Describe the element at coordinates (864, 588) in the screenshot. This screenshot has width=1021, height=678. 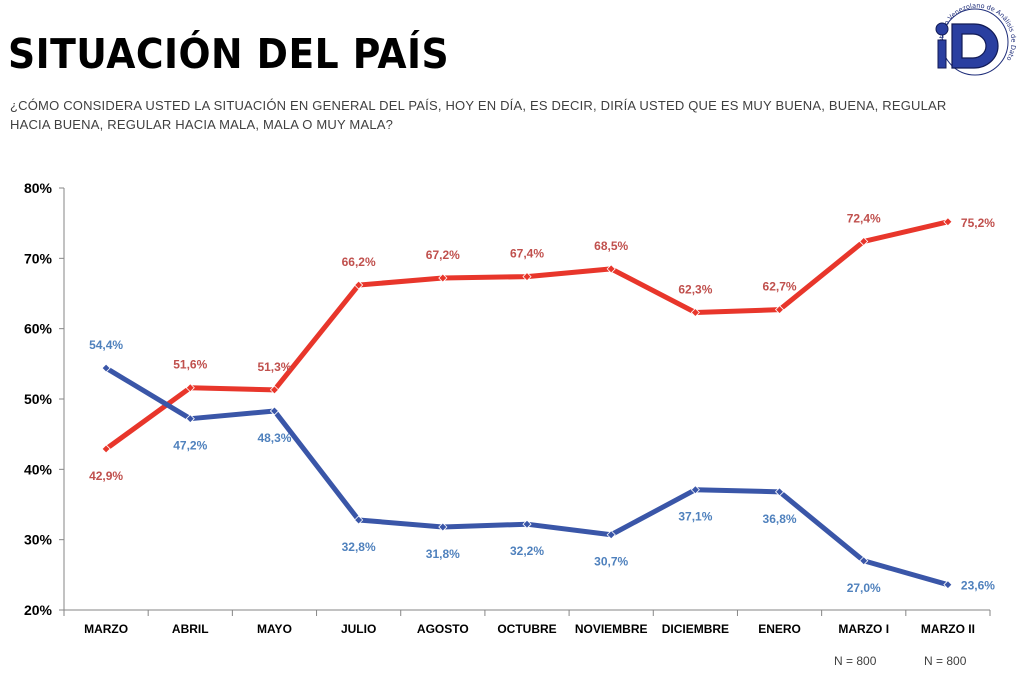
I see `data-label-blue: 27,0%` at that location.